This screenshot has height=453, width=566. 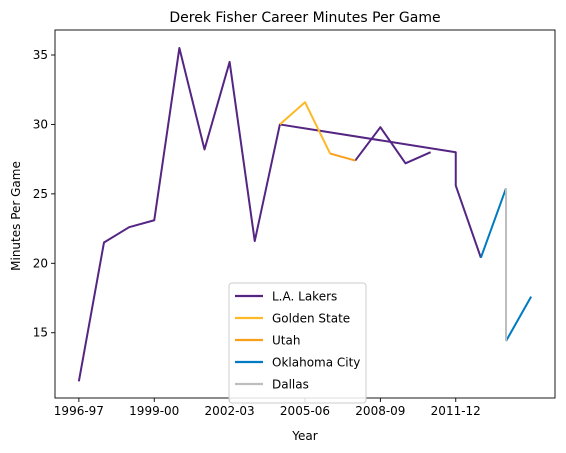 I want to click on legend-label-l-a-lakers: L.A. Lakers, so click(x=304, y=297).